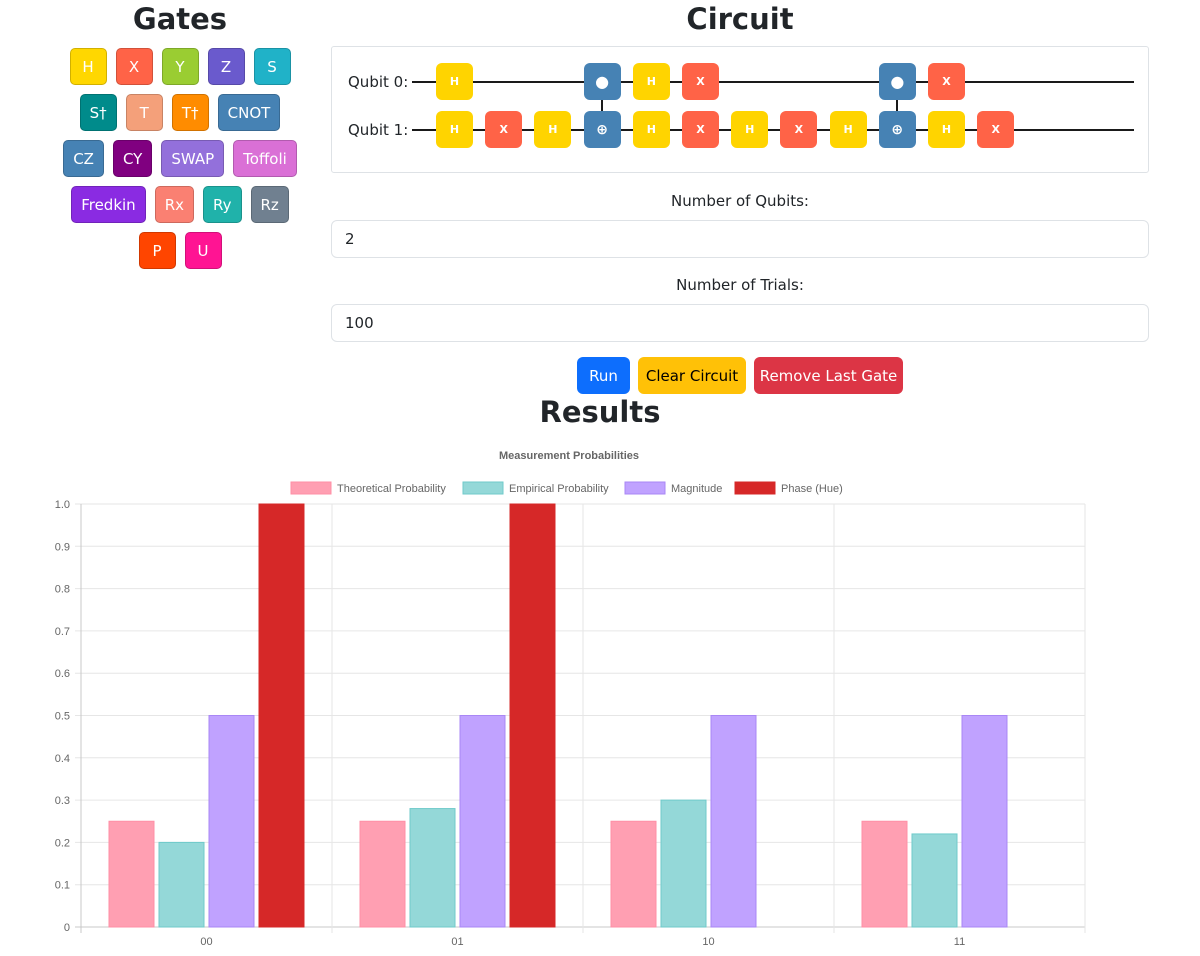 The width and height of the screenshot is (1200, 956). I want to click on y-tick-label: 1.0, so click(62, 505).